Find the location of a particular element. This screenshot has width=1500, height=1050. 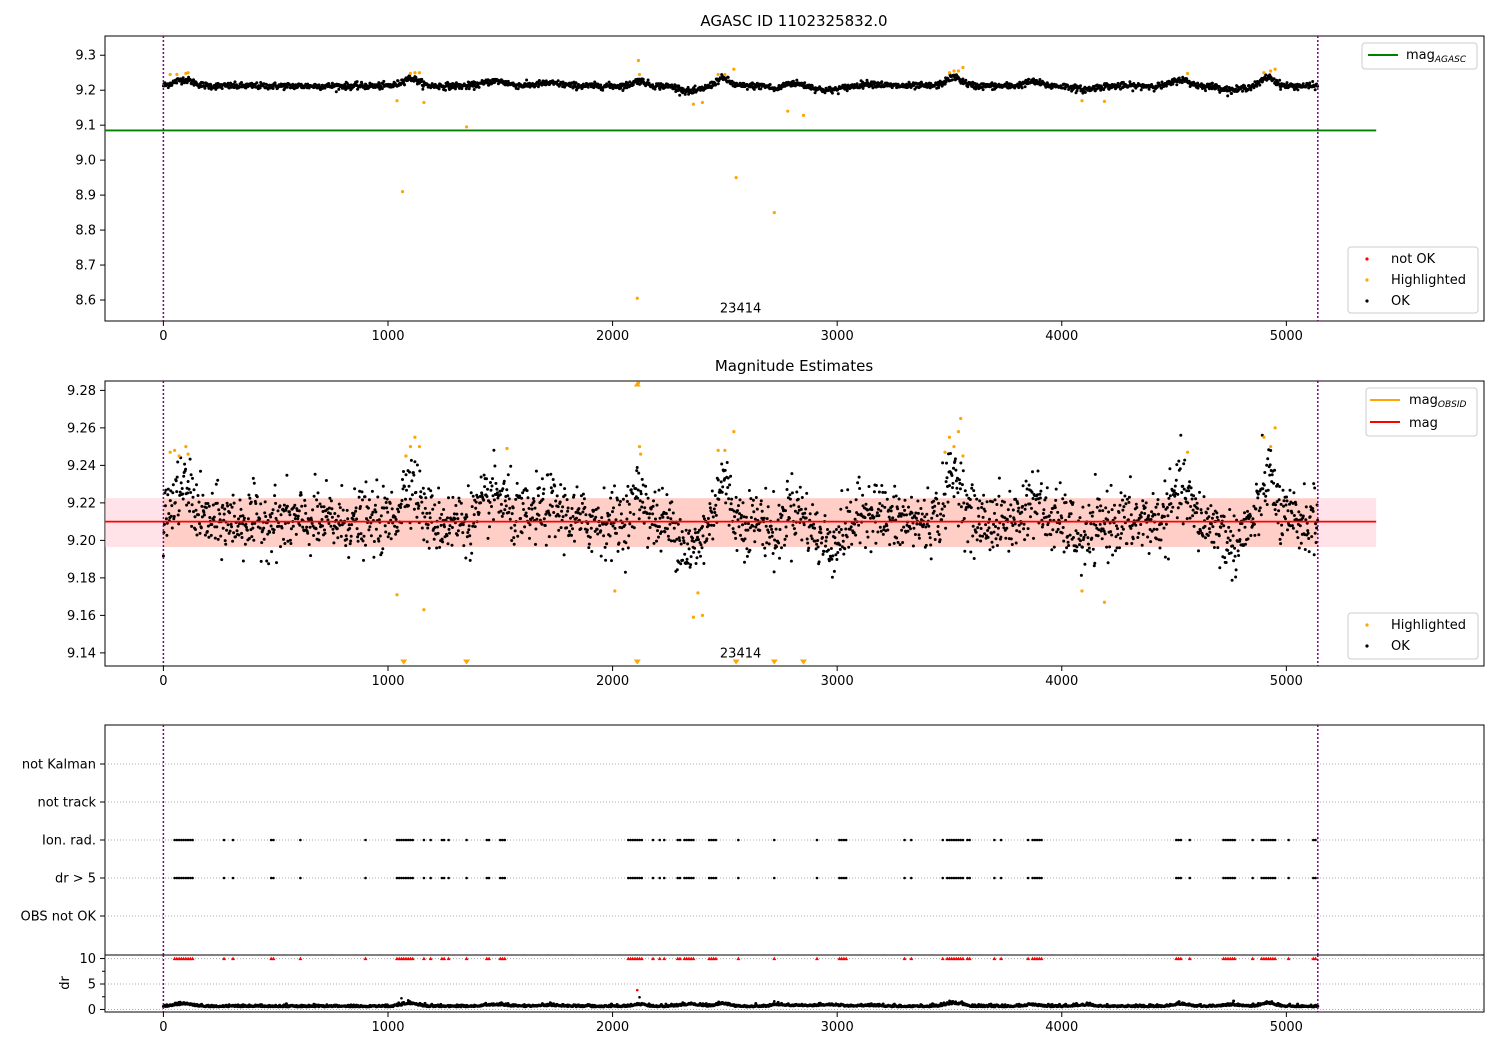

legend2-ok-label: OK is located at coordinates (1400, 646).